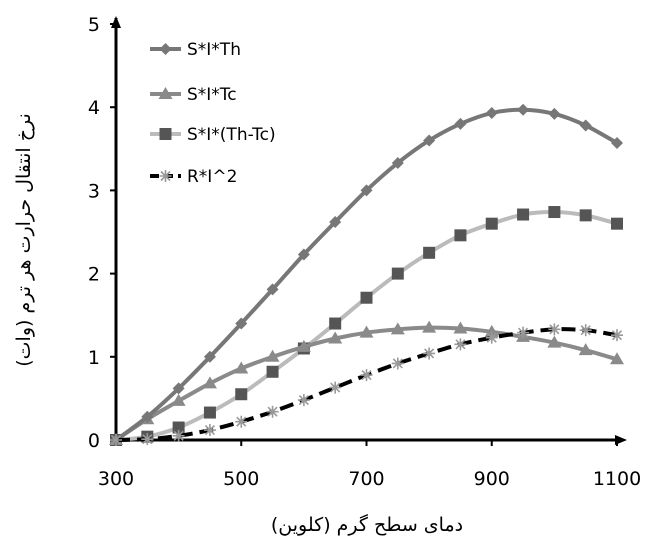 The height and width of the screenshot is (545, 646). Describe the element at coordinates (212, 95) in the screenshot. I see `legend-label: S*I*Tc` at that location.